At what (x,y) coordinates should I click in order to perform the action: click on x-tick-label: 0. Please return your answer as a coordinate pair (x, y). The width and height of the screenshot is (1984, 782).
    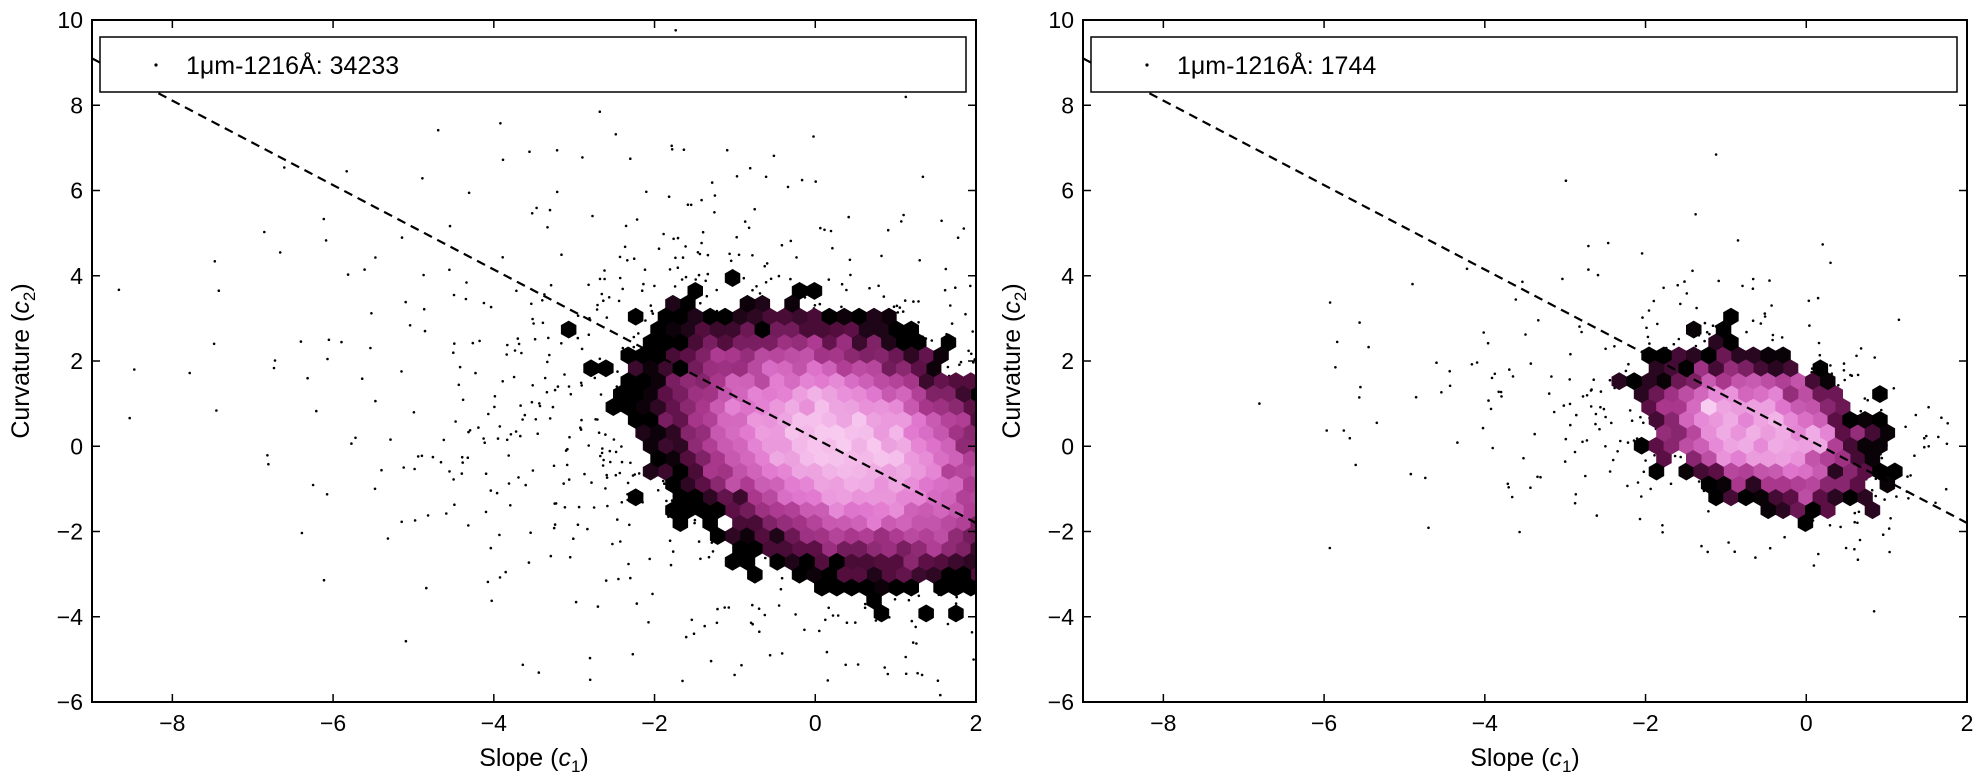
    Looking at the image, I should click on (815, 723).